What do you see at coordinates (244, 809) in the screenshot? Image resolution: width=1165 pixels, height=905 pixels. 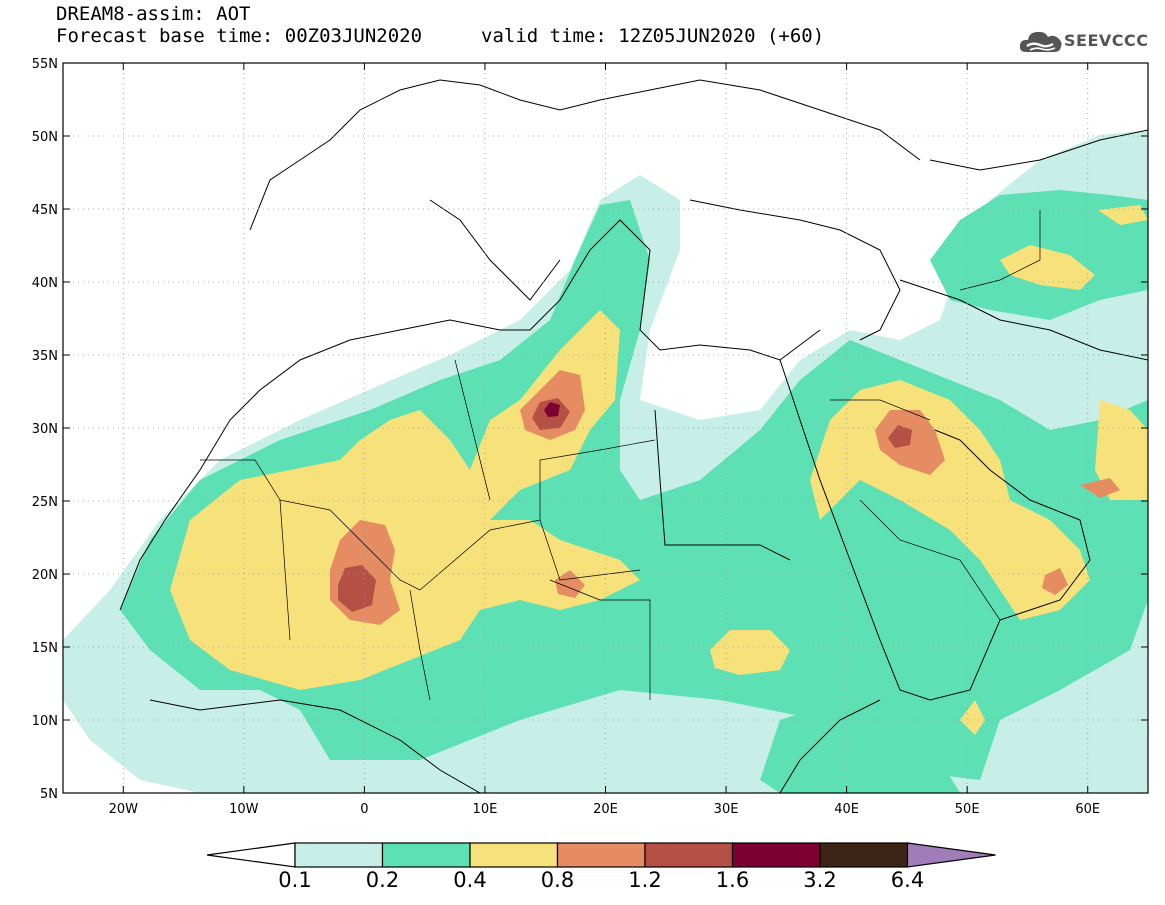 I see `lon-tick-label: 10W` at bounding box center [244, 809].